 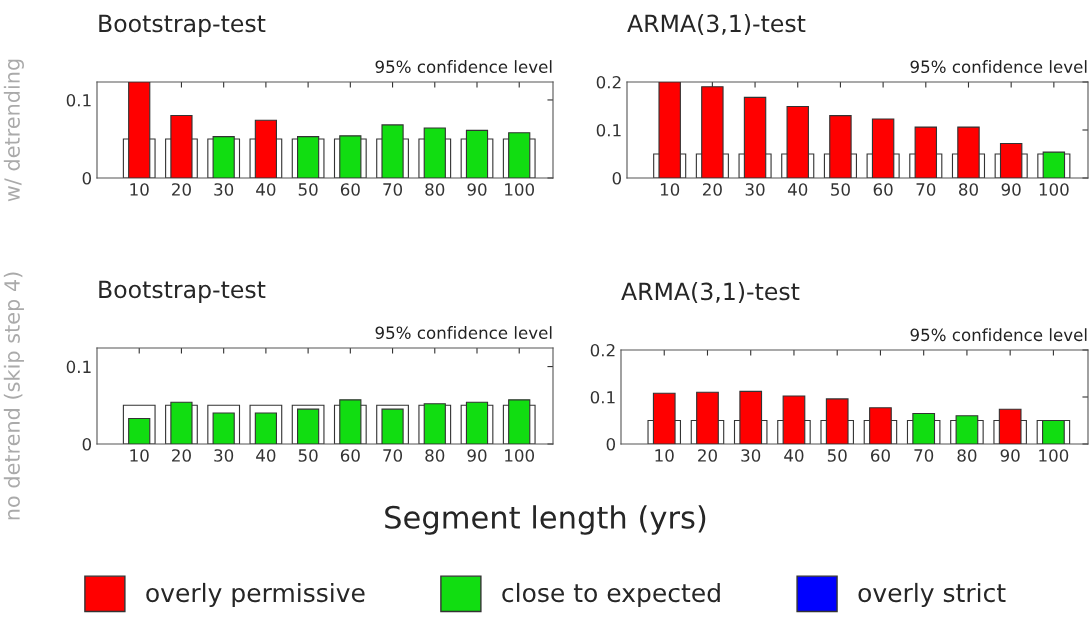 I want to click on legend-label: close to expected, so click(x=611, y=595).